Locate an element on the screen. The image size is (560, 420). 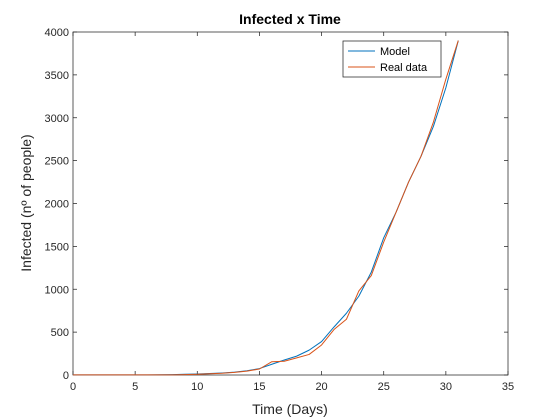
x-tick-label: 20 is located at coordinates (321, 387).